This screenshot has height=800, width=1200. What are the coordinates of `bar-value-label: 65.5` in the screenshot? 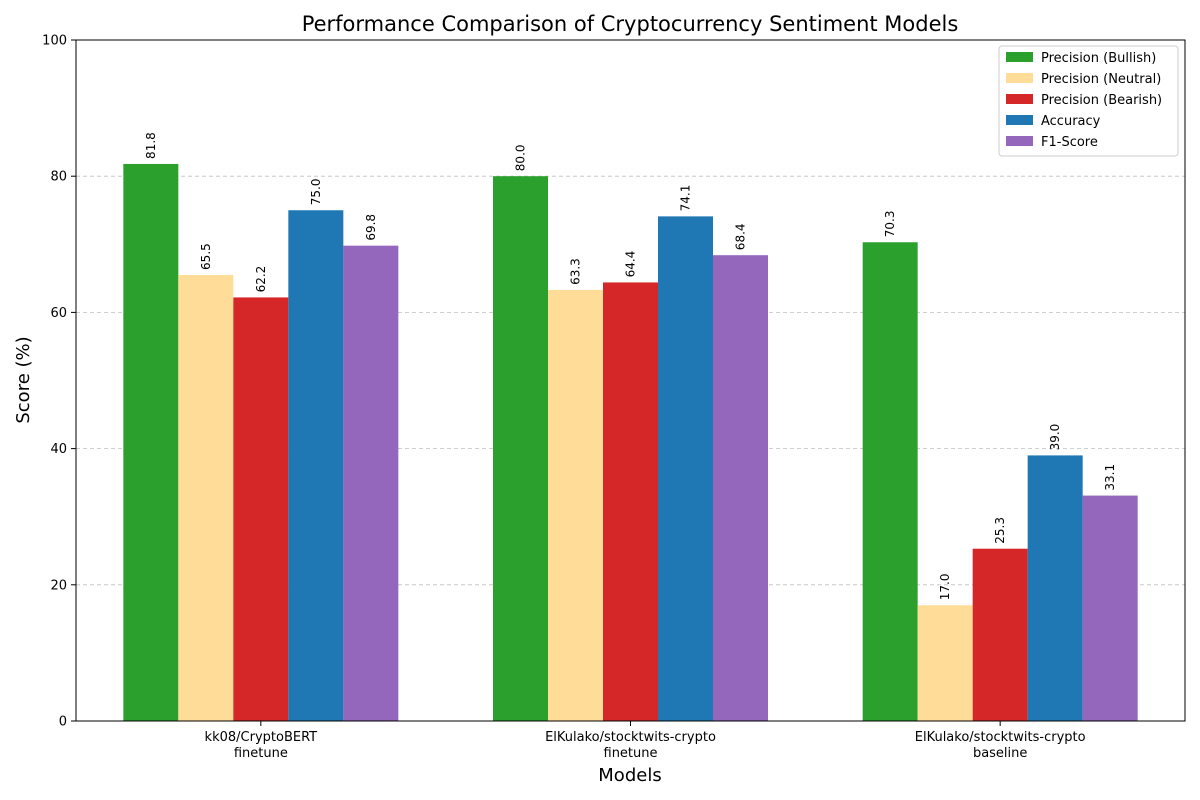 It's located at (206, 256).